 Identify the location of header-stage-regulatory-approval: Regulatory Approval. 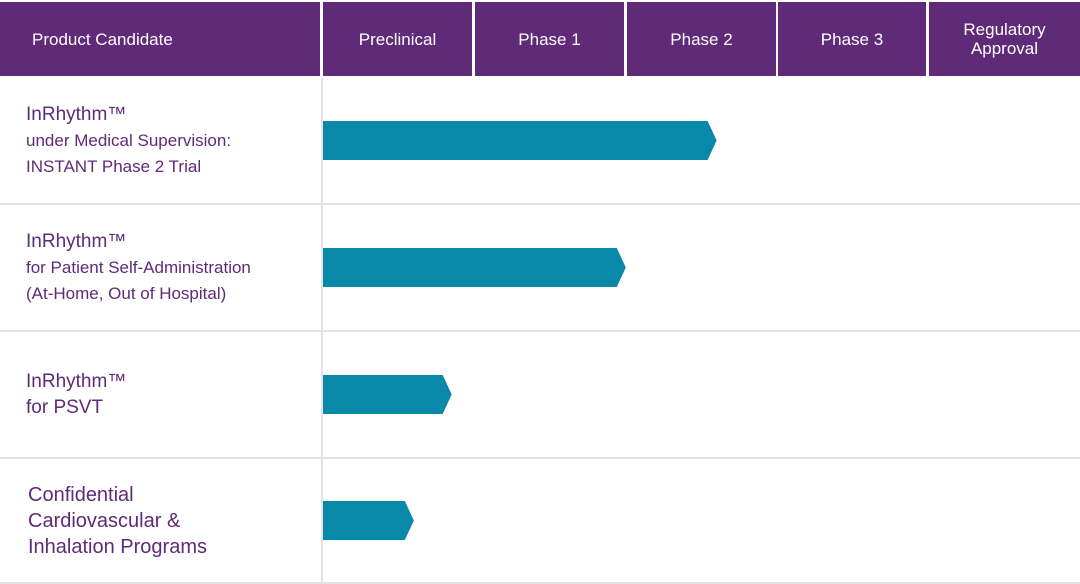
(1004, 39).